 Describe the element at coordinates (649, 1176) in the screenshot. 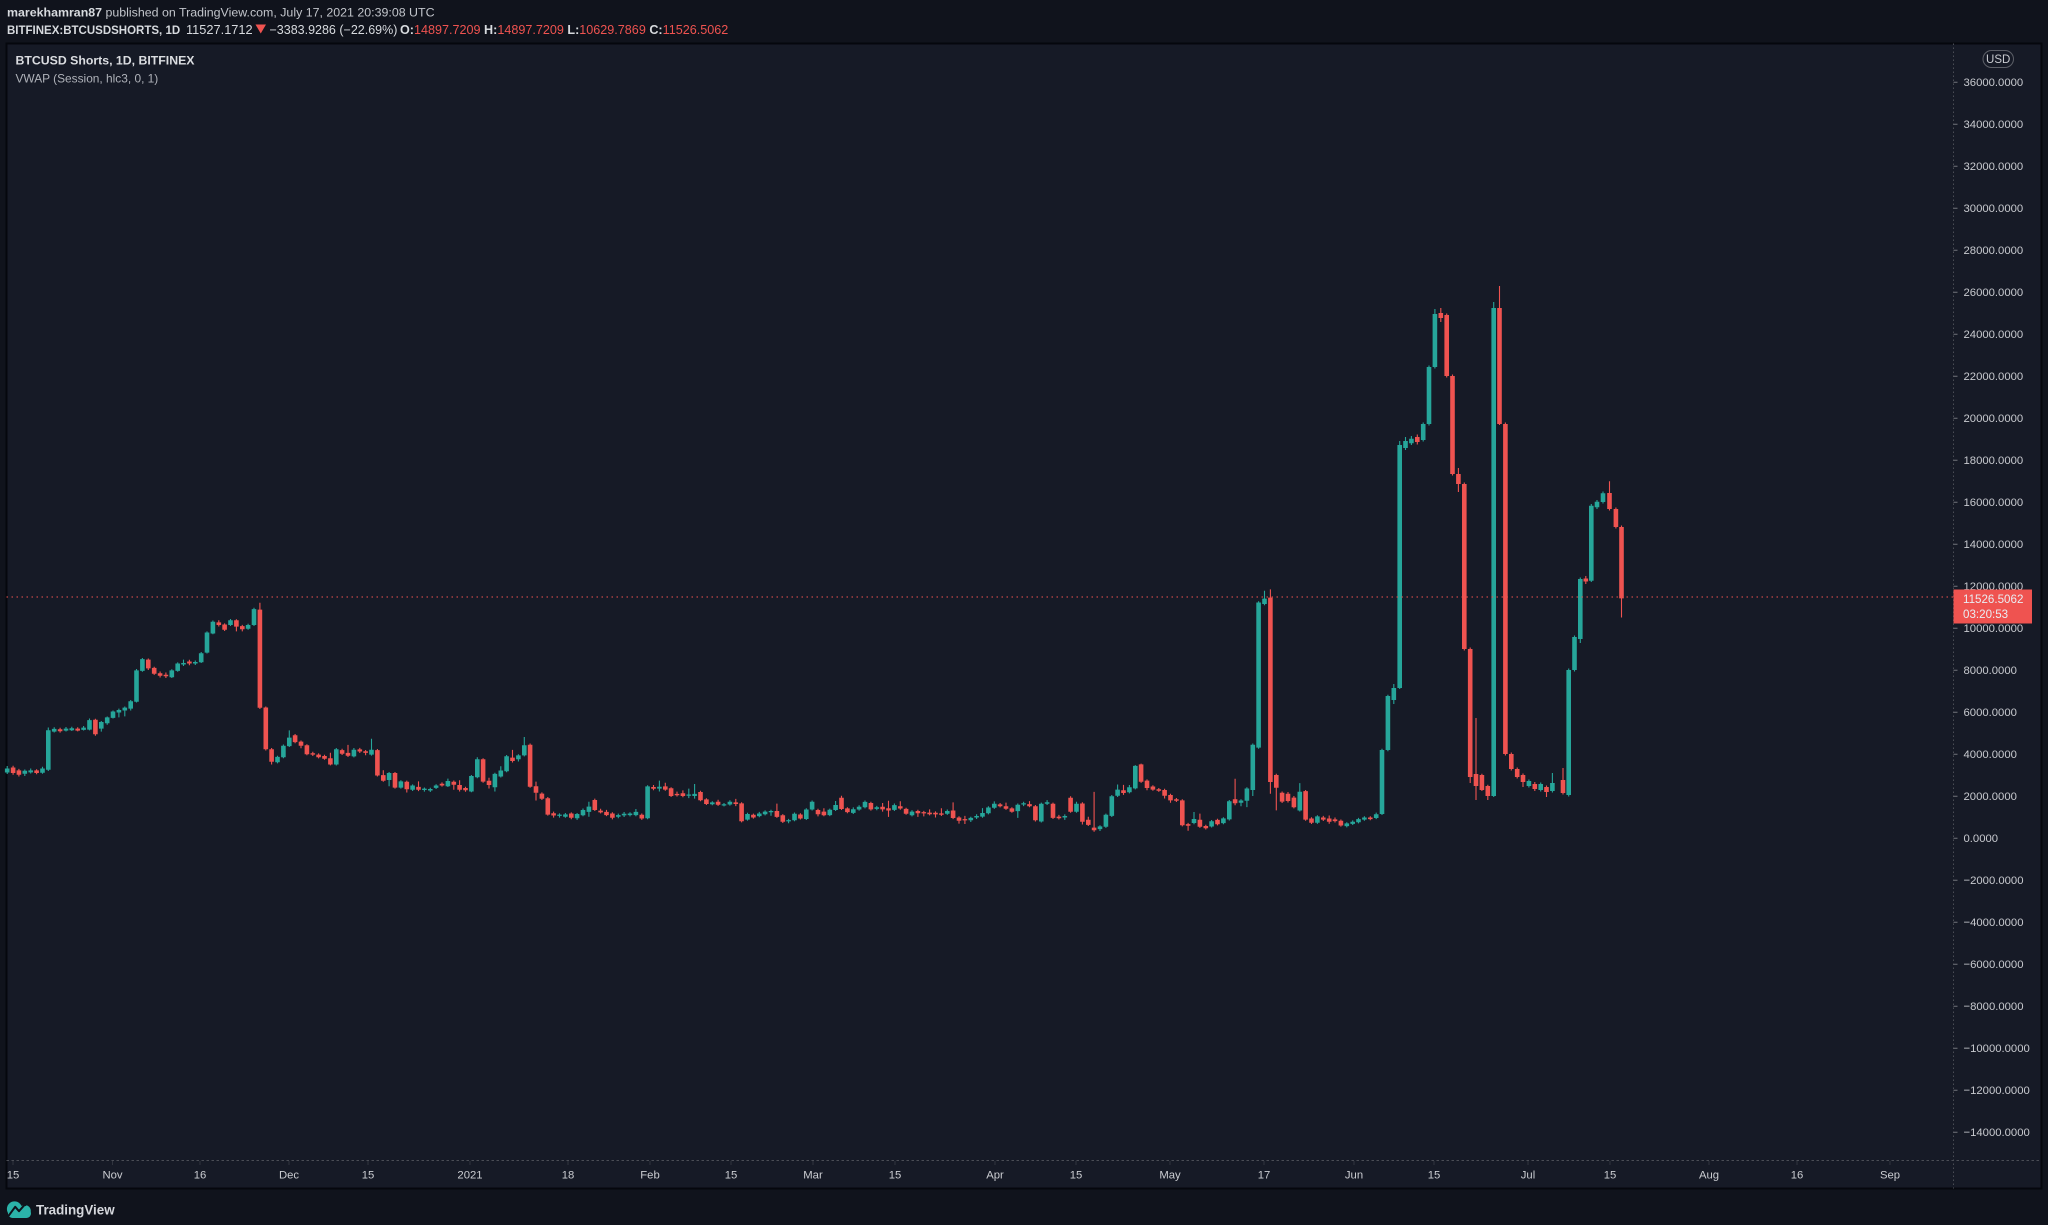

I see `svg-text: Feb` at that location.